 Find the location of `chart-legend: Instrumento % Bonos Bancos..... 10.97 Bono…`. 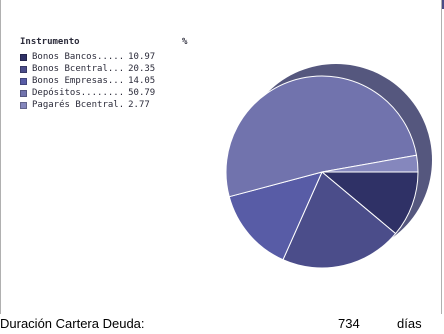

chart-legend: Instrumento % Bonos Bancos..... 10.97 Bono… is located at coordinates (103, 73).